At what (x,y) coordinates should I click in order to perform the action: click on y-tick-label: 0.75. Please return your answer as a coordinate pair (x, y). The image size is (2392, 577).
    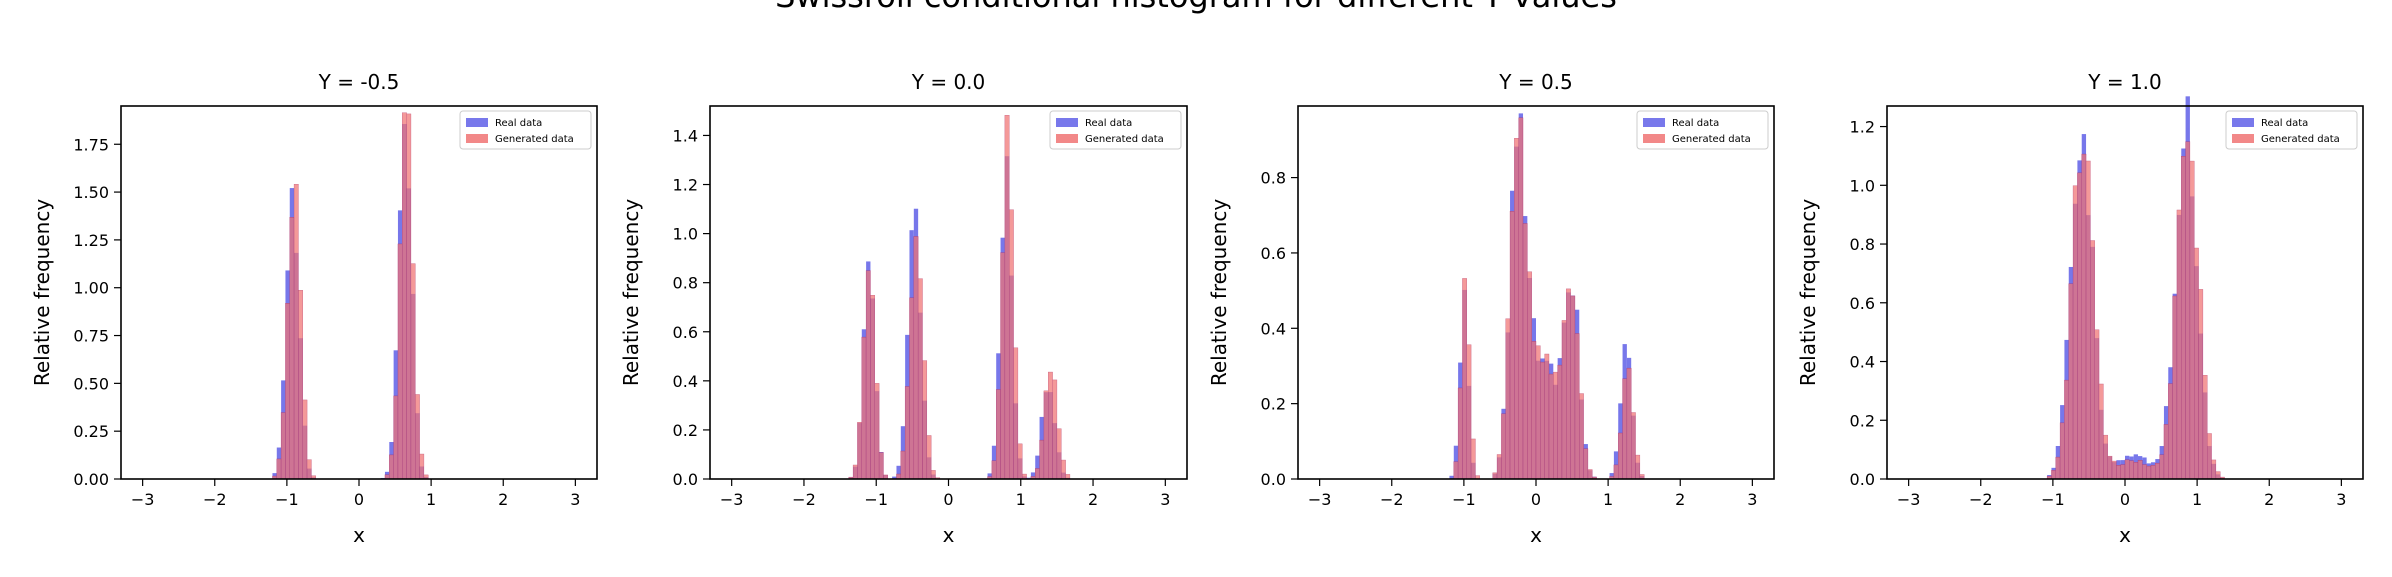
    Looking at the image, I should click on (91, 336).